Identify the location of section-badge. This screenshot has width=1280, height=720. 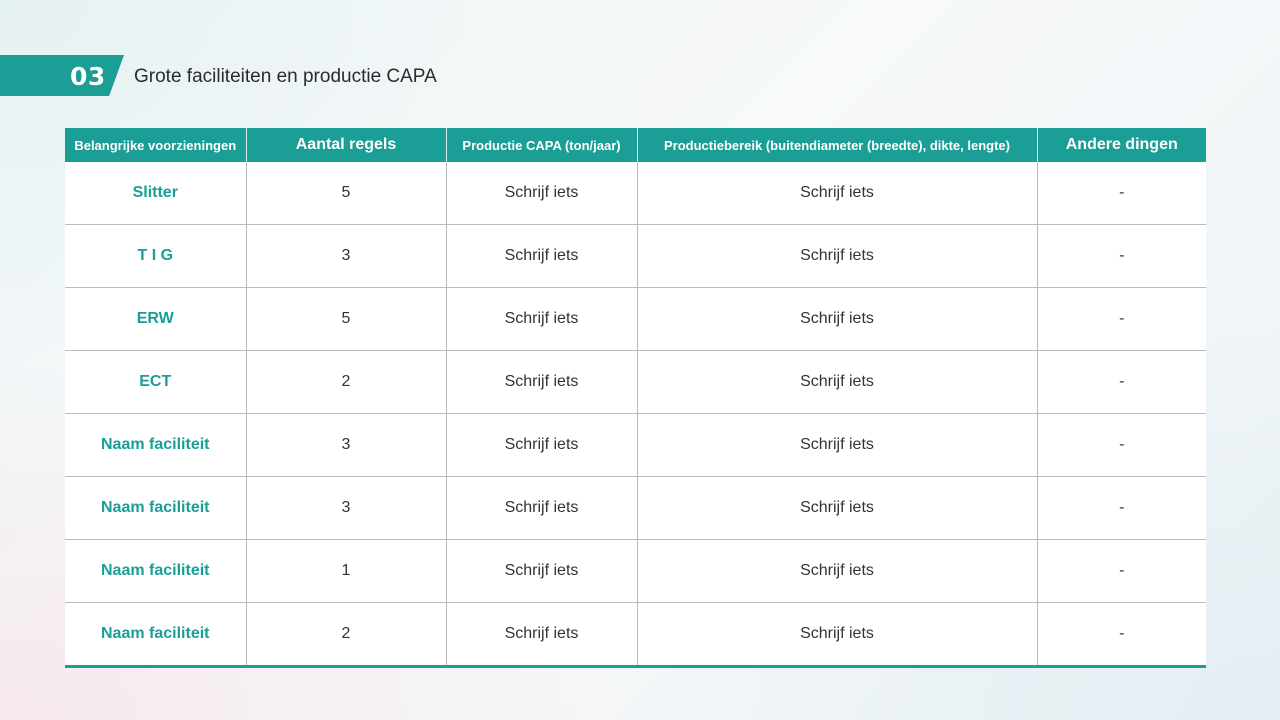
(62, 75).